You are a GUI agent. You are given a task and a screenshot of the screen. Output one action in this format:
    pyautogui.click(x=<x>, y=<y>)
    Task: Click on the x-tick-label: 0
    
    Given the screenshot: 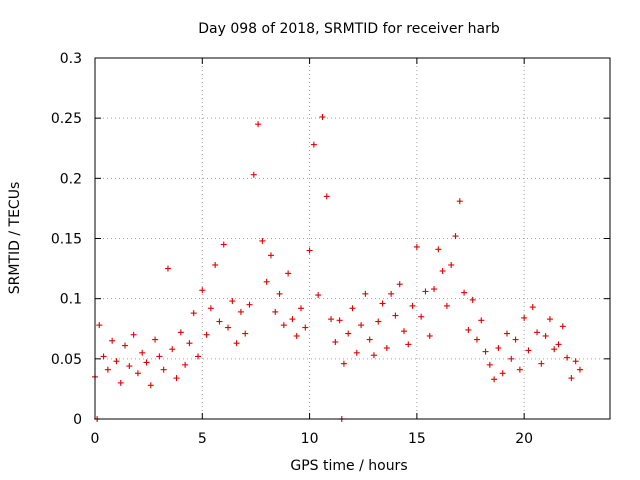 What is the action you would take?
    pyautogui.click(x=95, y=439)
    